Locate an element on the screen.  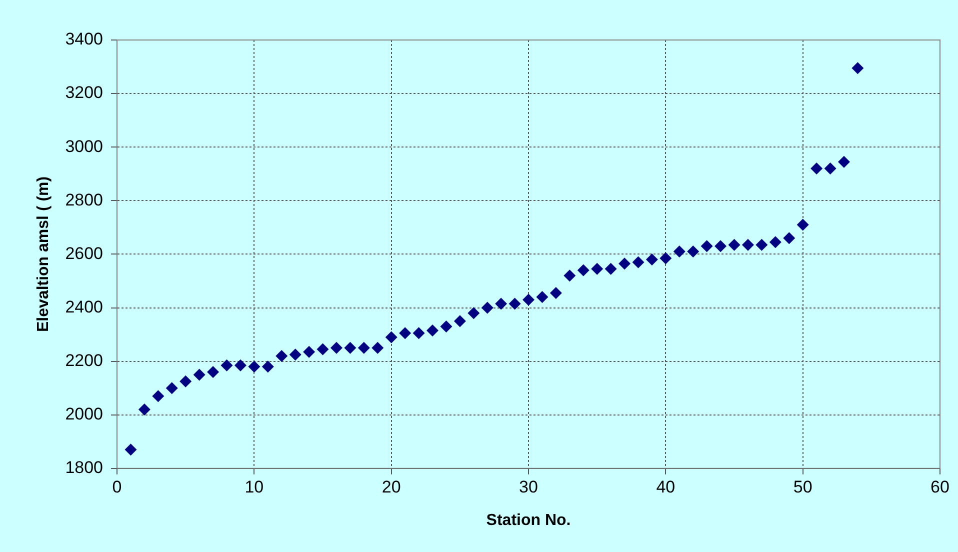
x-tick-label: 20 is located at coordinates (391, 486).